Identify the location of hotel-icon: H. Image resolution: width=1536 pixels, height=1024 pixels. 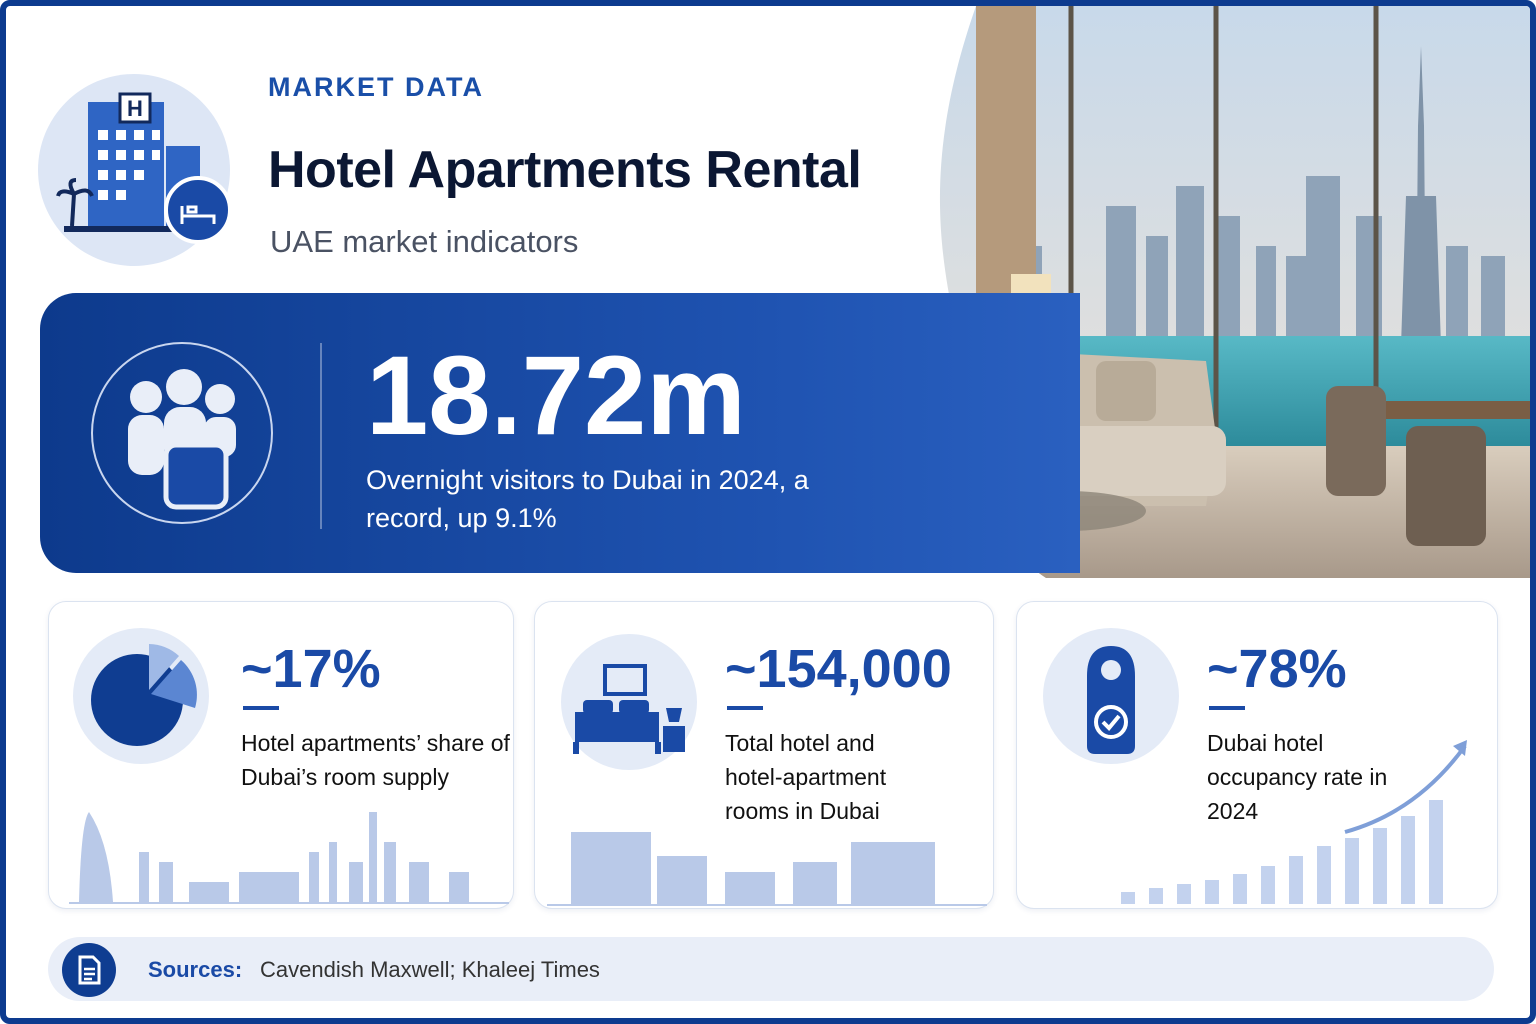
(135, 170).